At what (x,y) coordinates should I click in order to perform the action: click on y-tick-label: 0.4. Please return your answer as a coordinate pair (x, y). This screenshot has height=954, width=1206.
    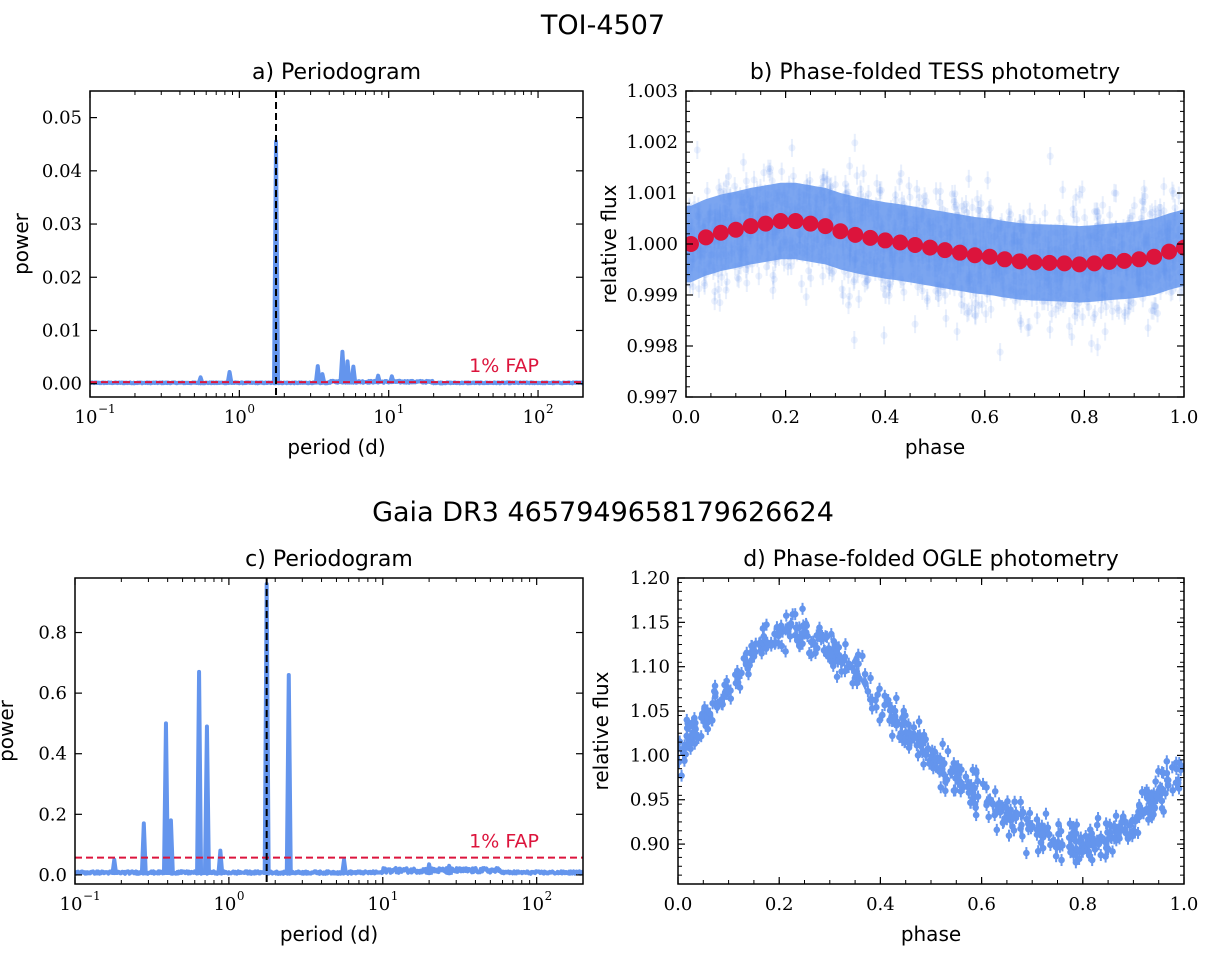
    Looking at the image, I should click on (52, 754).